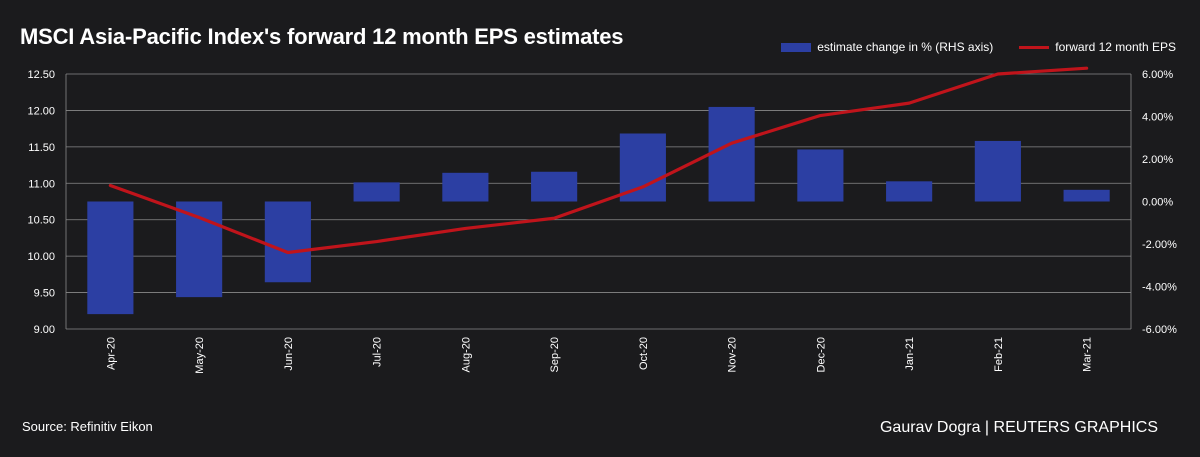 This screenshot has width=1200, height=457. What do you see at coordinates (910, 354) in the screenshot?
I see `x-axis-tick-label: Jan-21` at bounding box center [910, 354].